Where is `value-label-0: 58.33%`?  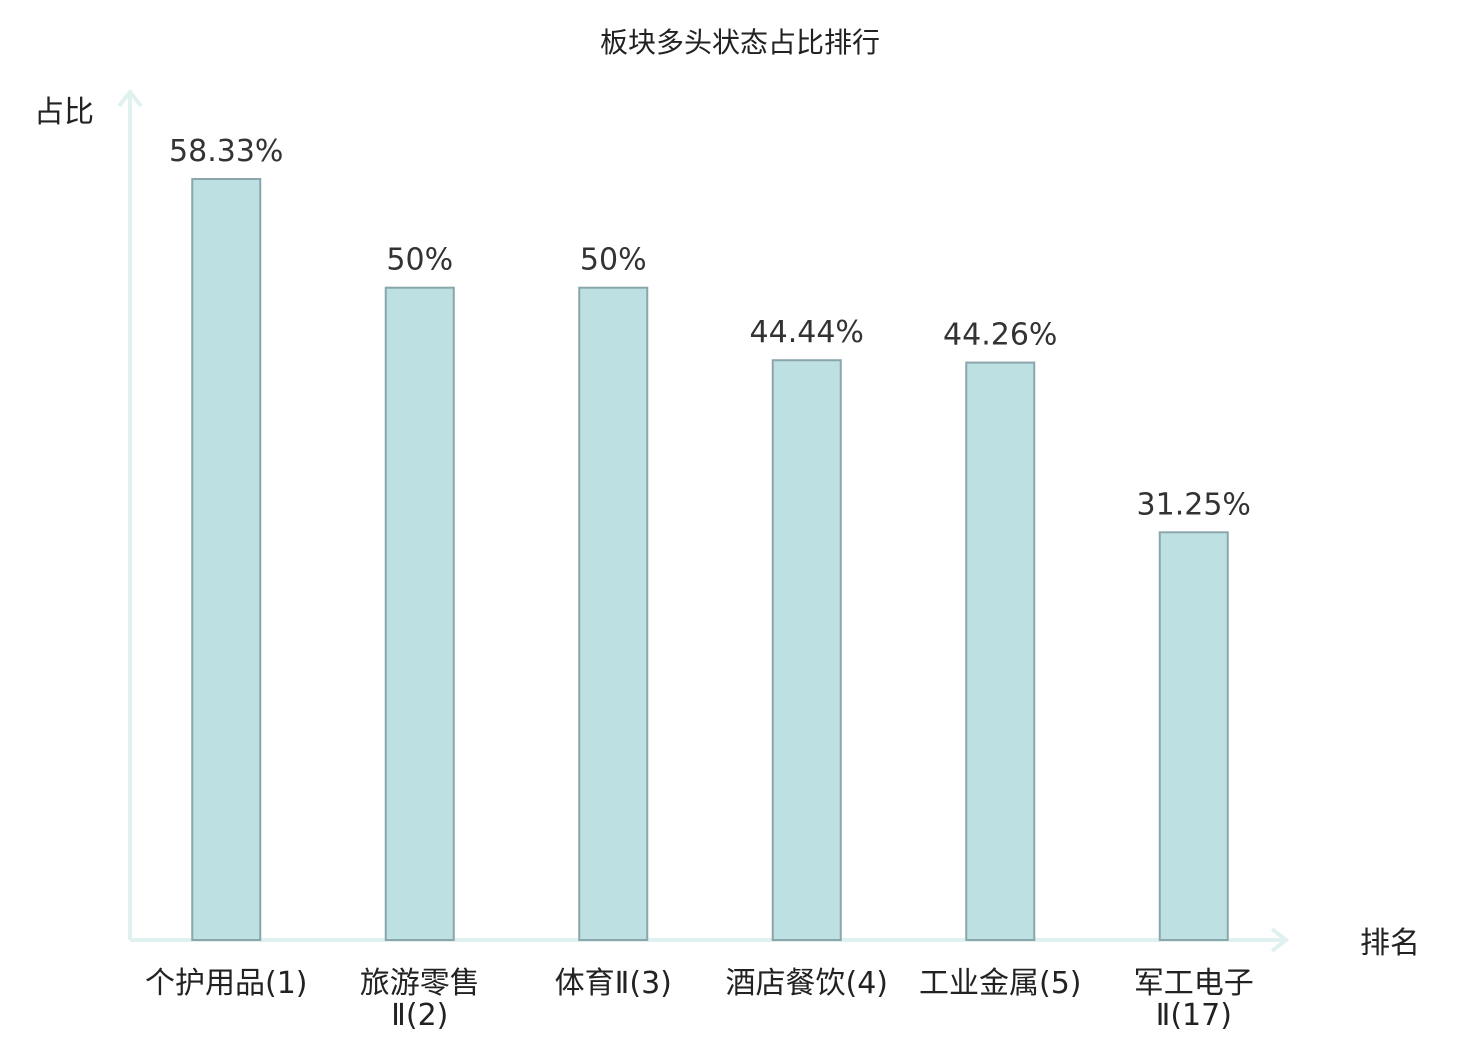 value-label-0: 58.33% is located at coordinates (226, 151).